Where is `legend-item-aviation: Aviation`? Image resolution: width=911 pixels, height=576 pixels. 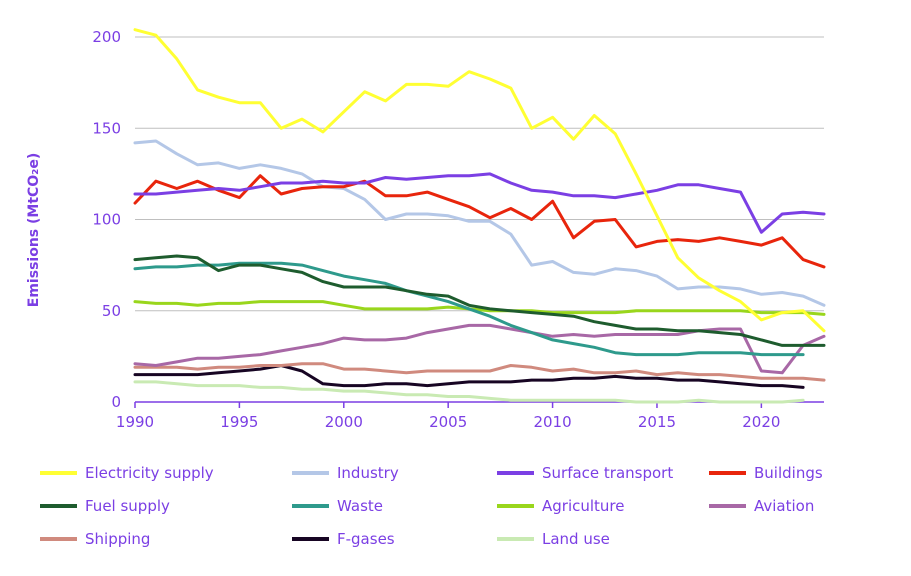
legend-item-aviation: Aviation is located at coordinates (804, 505).